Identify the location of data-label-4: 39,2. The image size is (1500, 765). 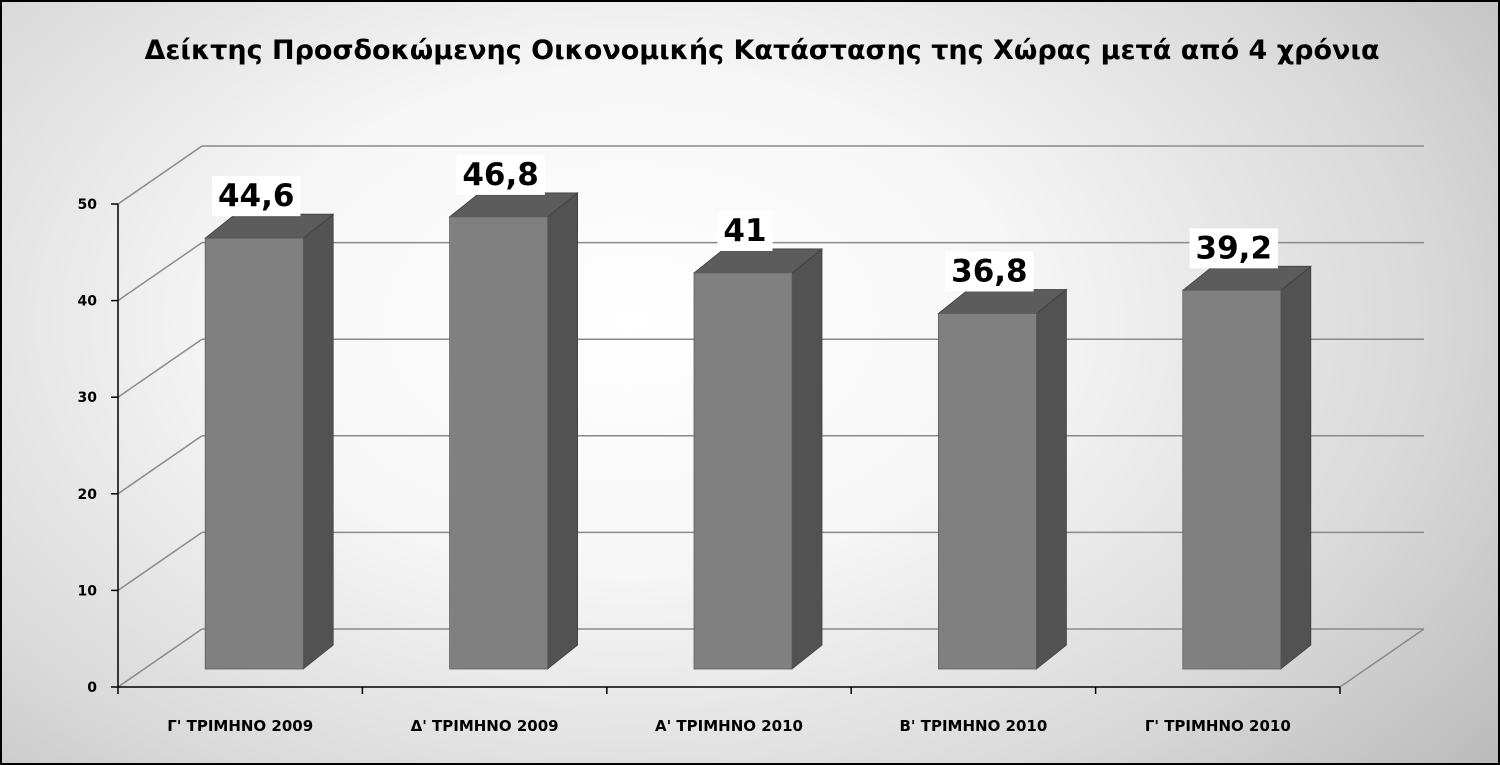
(1234, 248).